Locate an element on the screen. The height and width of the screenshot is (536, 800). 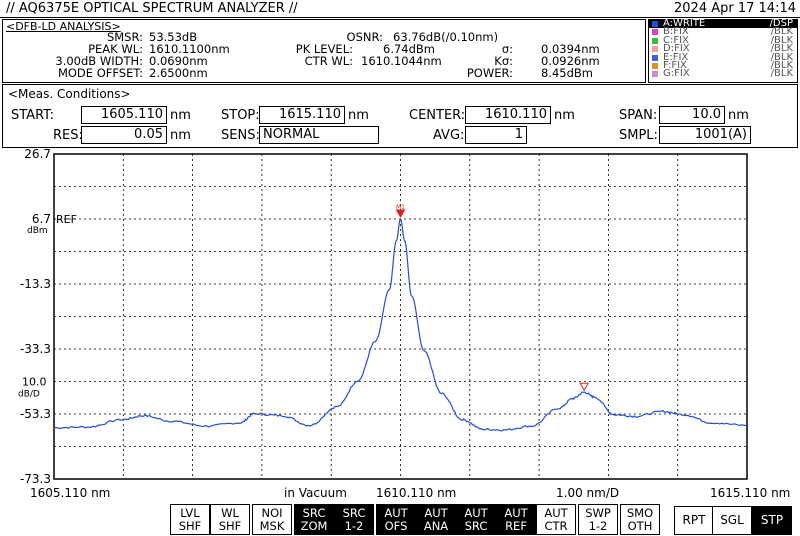
x-div-label: 1.00 nm/D is located at coordinates (588, 493).